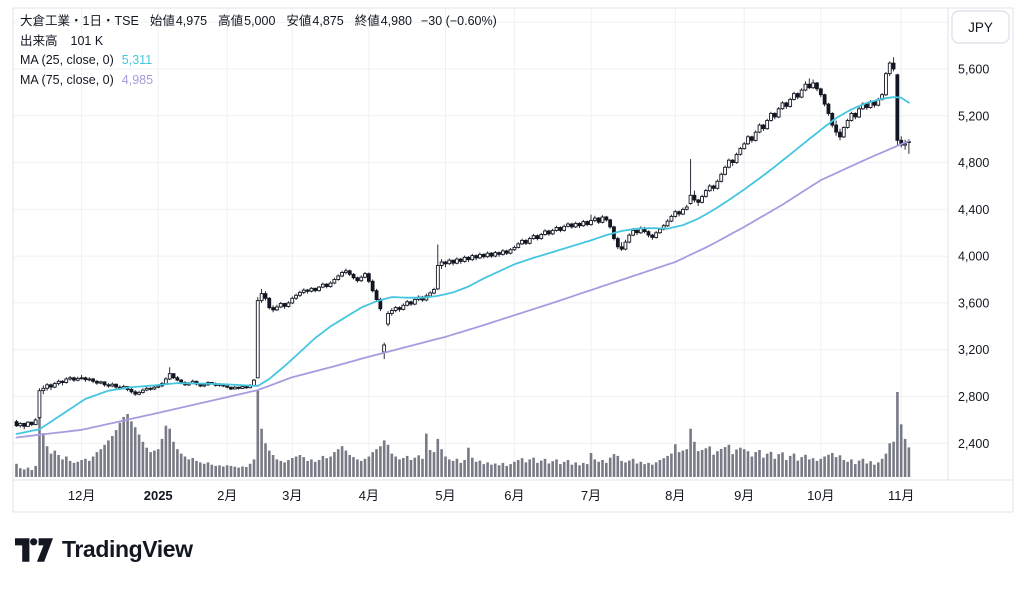  I want to click on price-tick-label: 4,800, so click(973, 163).